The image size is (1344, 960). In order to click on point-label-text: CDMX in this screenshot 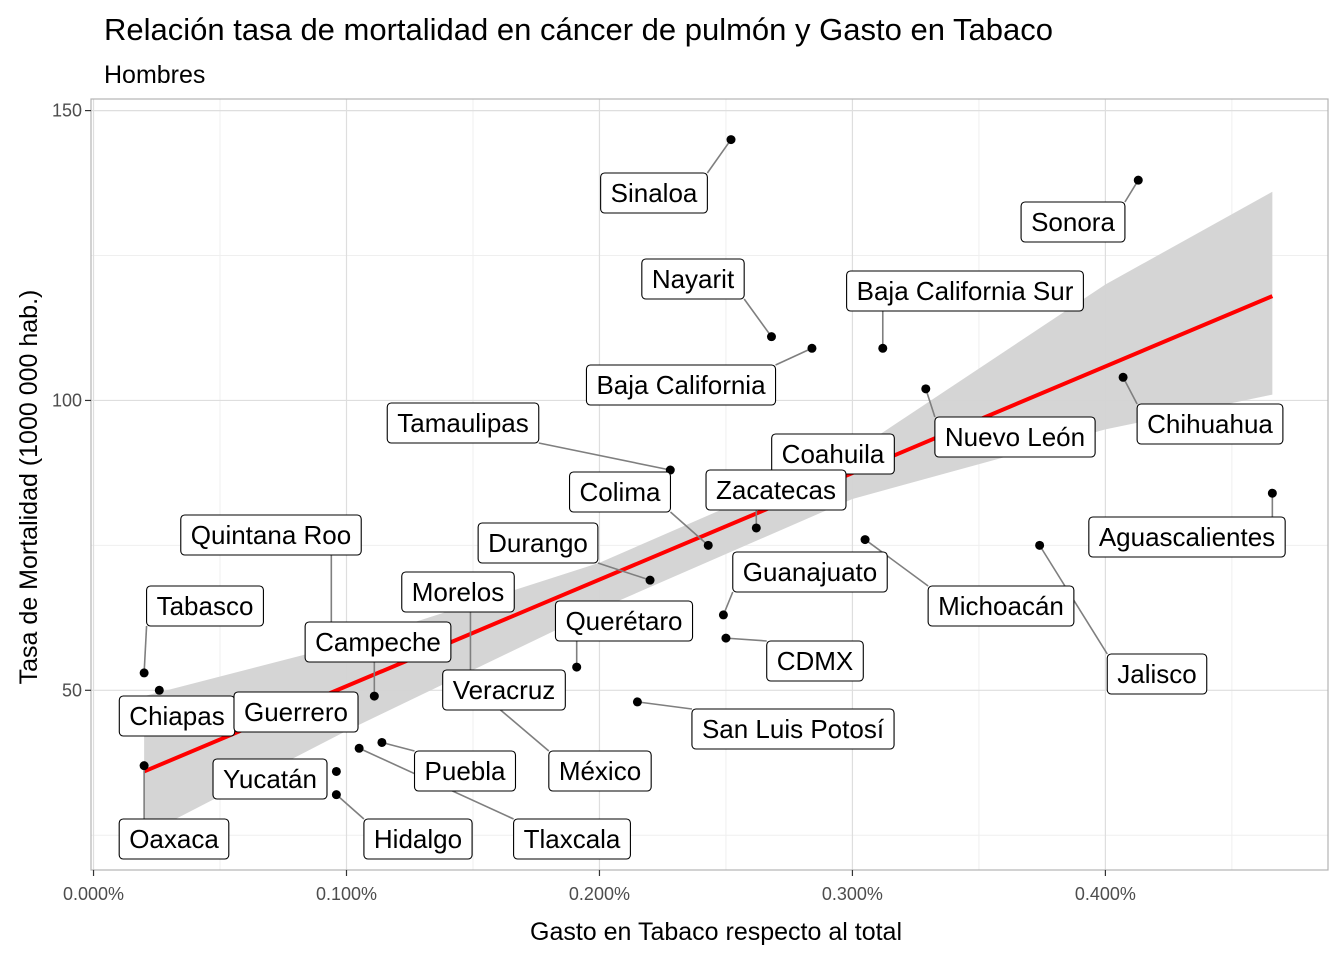, I will do `click(815, 661)`.